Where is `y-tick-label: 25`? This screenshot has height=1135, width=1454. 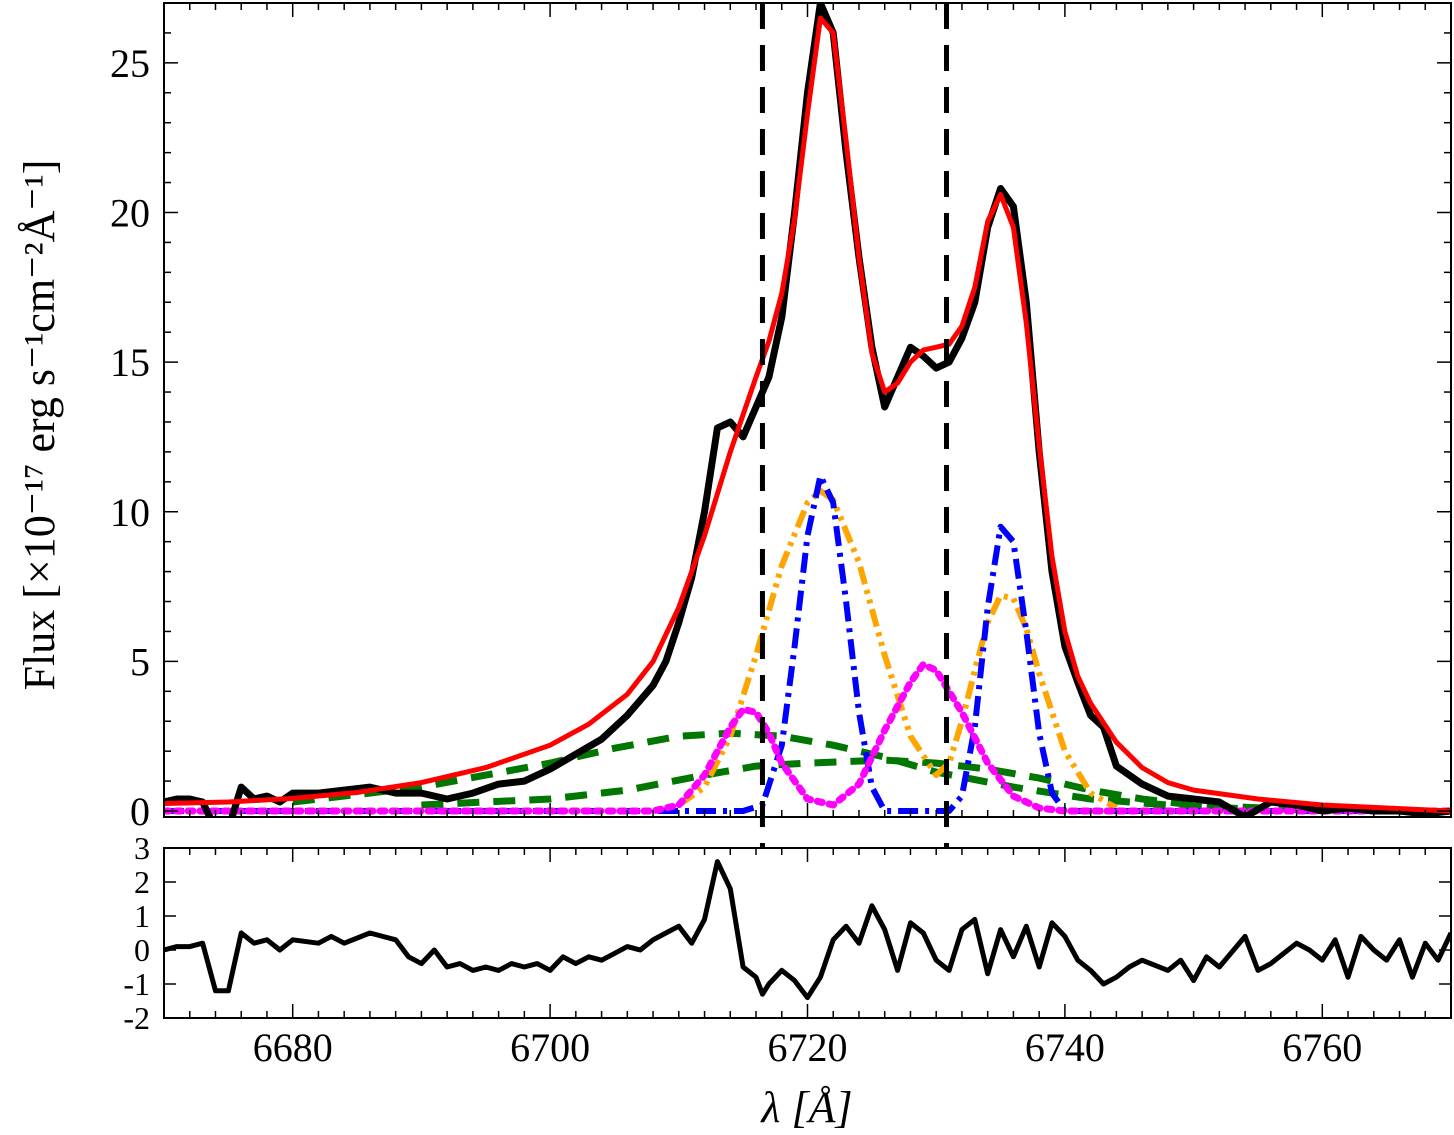 y-tick-label: 25 is located at coordinates (130, 63).